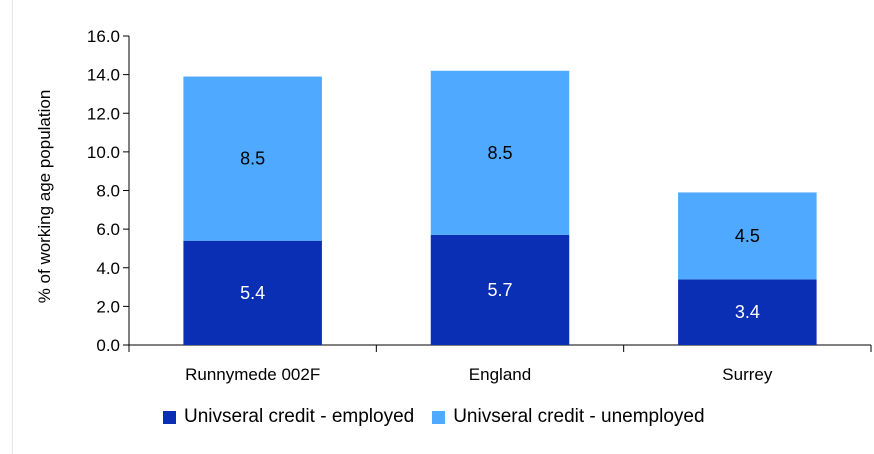  I want to click on x-tick-label: Surrey, so click(747, 374).